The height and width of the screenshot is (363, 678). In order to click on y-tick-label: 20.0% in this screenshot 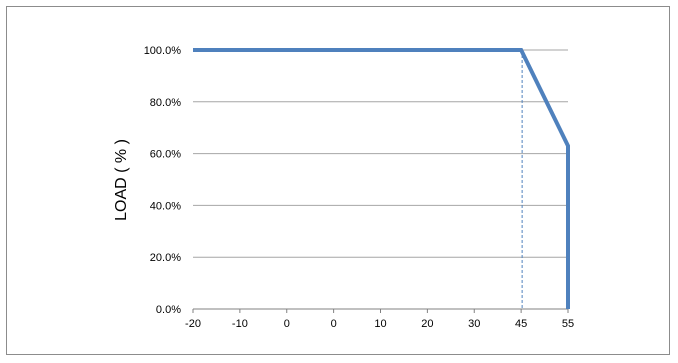, I will do `click(165, 258)`.